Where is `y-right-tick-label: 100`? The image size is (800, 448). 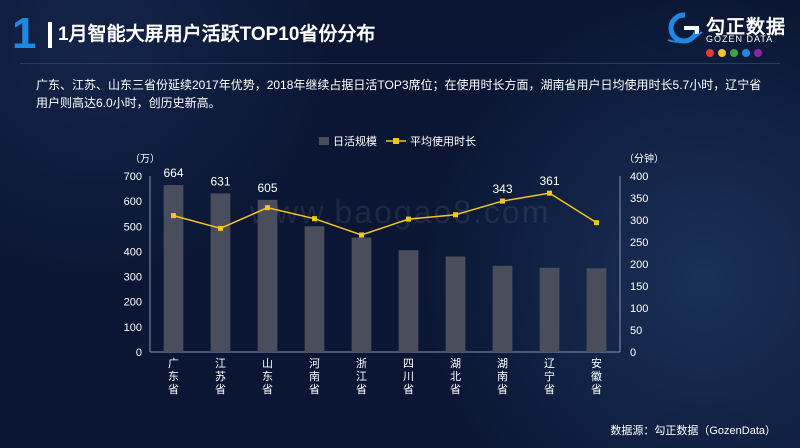 y-right-tick-label: 100 is located at coordinates (639, 309).